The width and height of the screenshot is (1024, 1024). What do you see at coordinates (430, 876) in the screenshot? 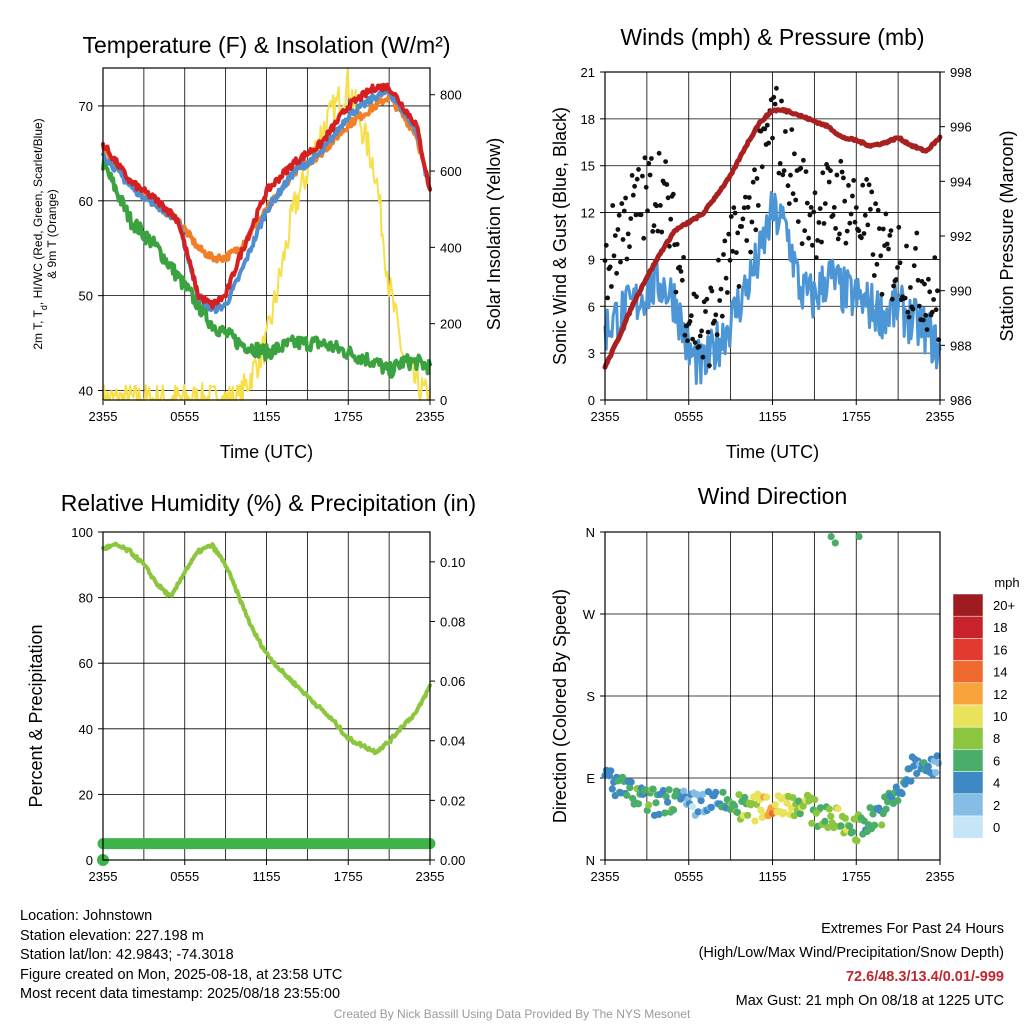
I see `x-tick-label: 2355` at bounding box center [430, 876].